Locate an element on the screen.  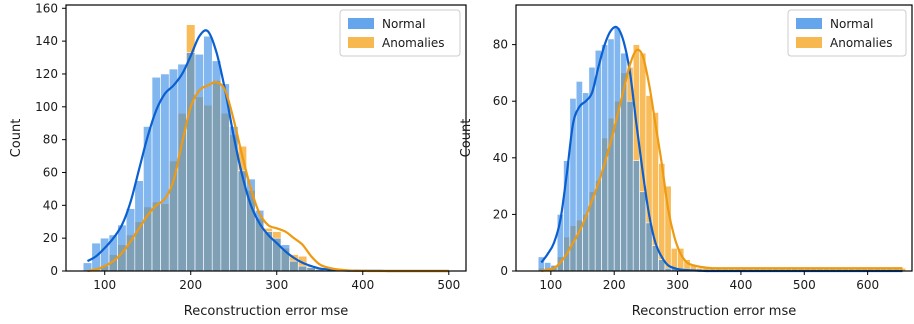
normal-bars is located at coordinates (607, 149).